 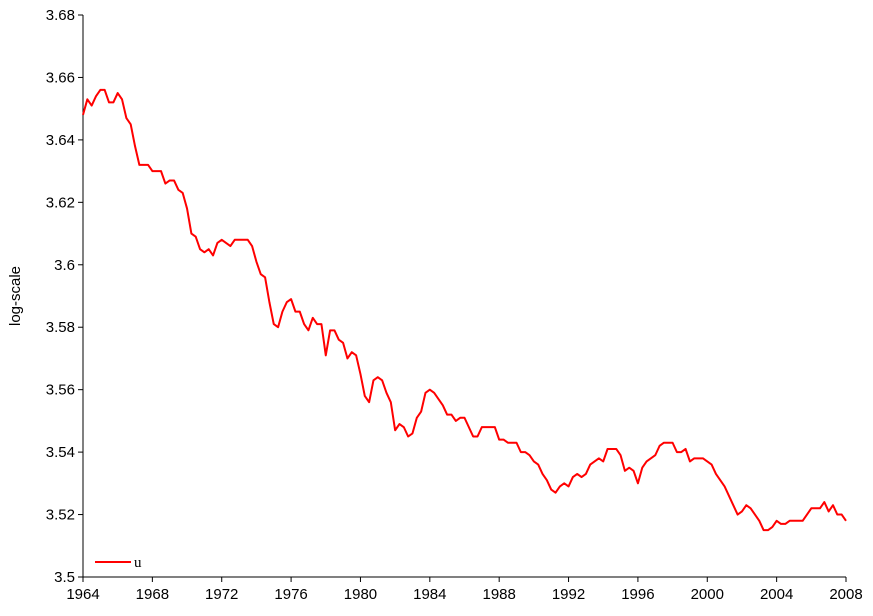 What do you see at coordinates (60, 77) in the screenshot?
I see `y-tick-label: 3.66` at bounding box center [60, 77].